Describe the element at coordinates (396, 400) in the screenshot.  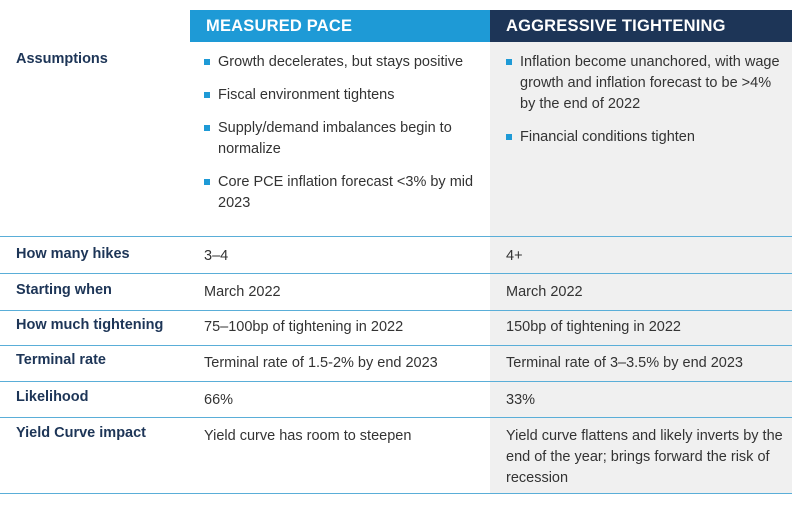
I see `row-likelihood: Likelihood 66% 33%` at that location.